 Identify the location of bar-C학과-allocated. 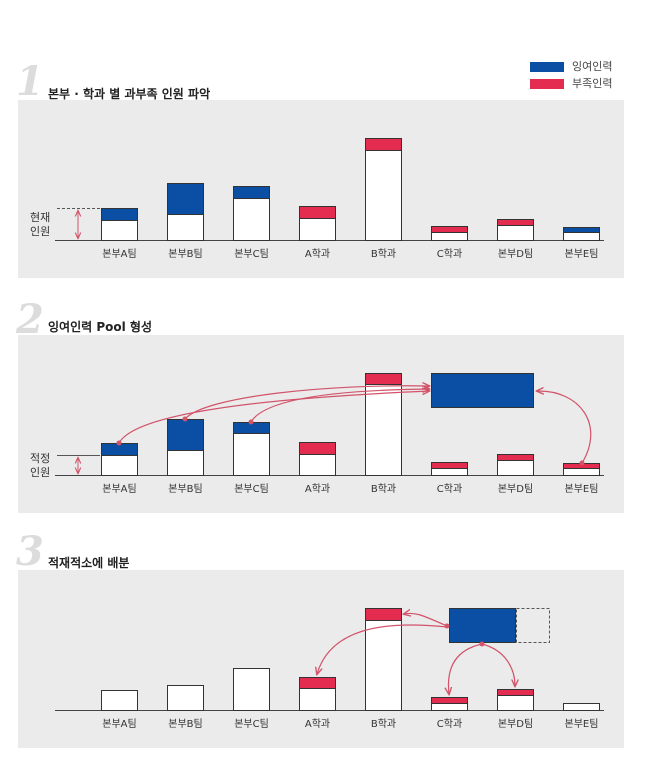
(449, 700).